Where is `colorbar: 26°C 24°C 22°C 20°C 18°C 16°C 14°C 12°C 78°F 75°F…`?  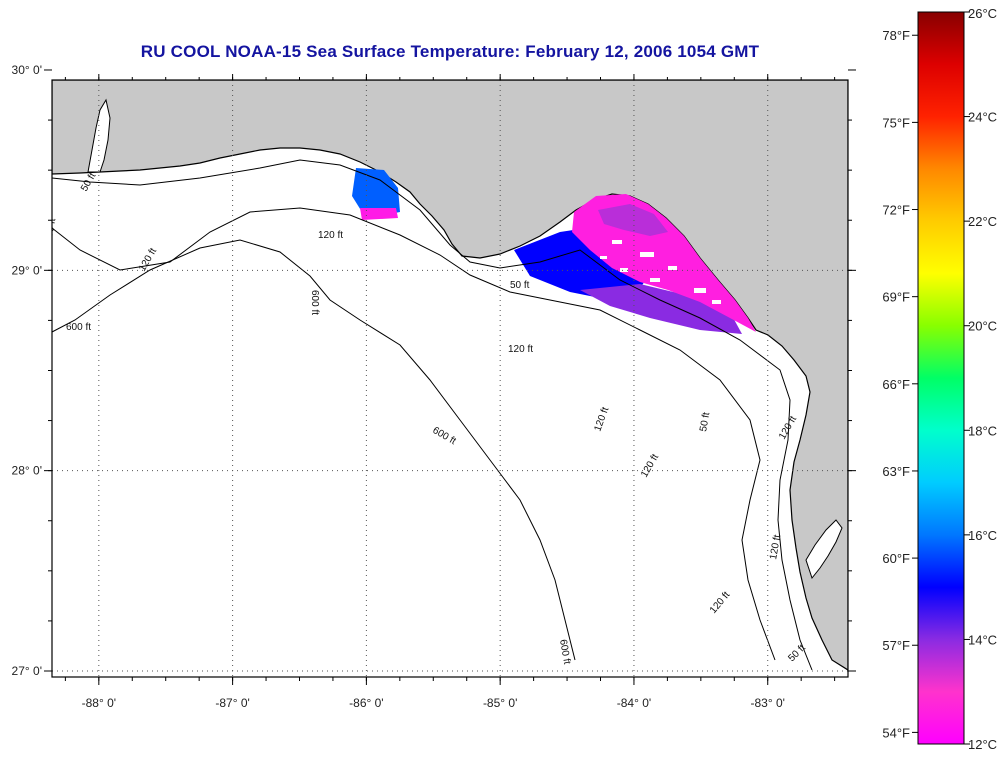 colorbar: 26°C 24°C 22°C 20°C 18°C 16°C 14°C 12°C 78°F 75°F… is located at coordinates (939, 379).